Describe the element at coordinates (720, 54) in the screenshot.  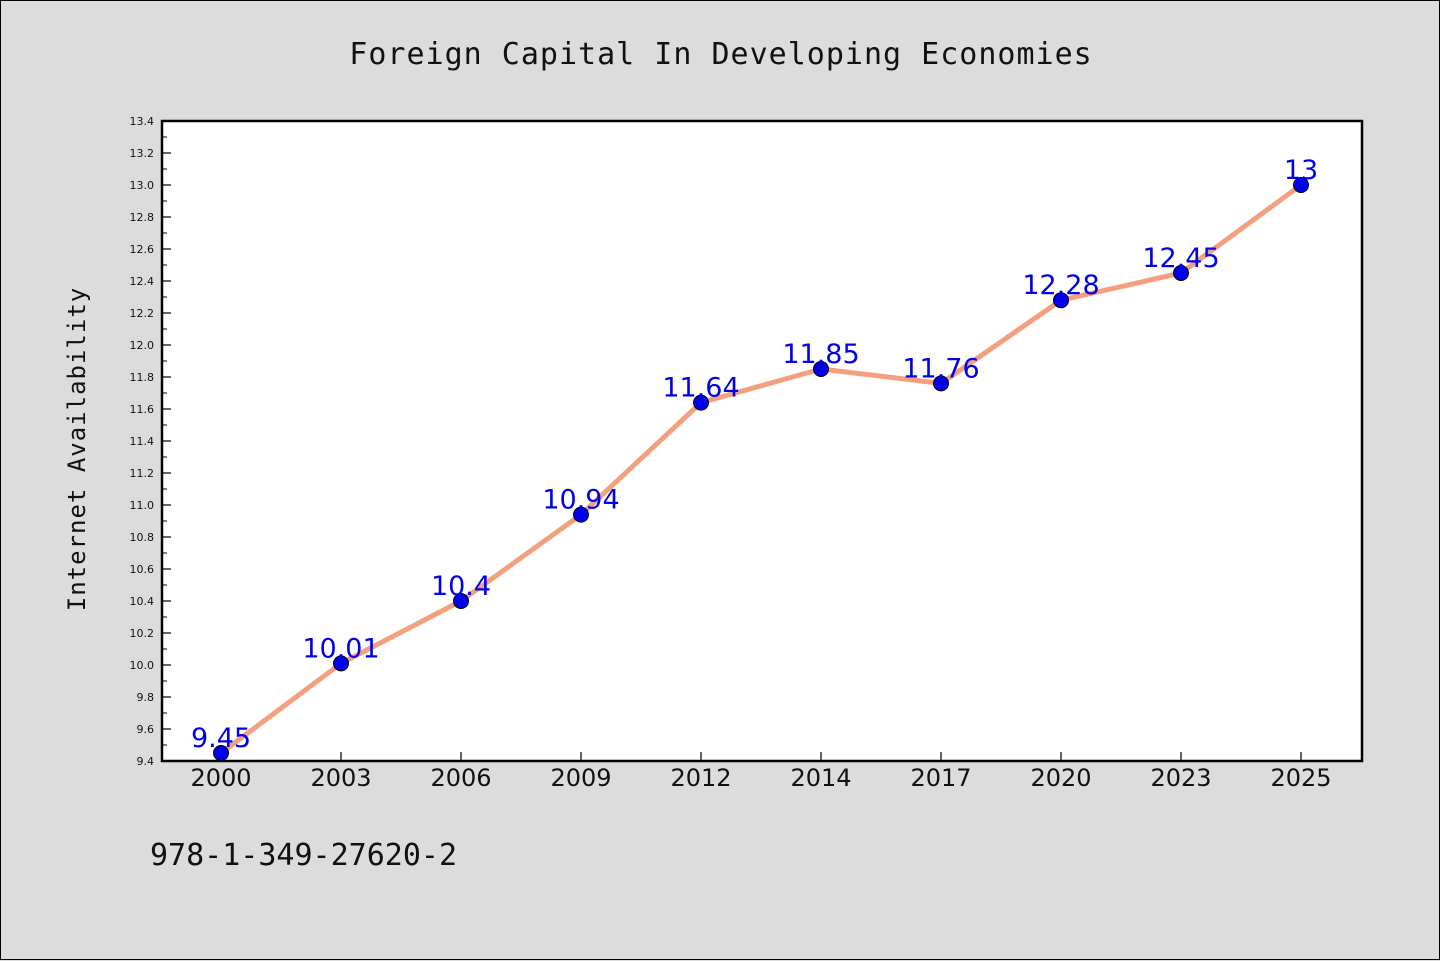
I see `chart-title: Foreign Capital In Developing Economies` at that location.